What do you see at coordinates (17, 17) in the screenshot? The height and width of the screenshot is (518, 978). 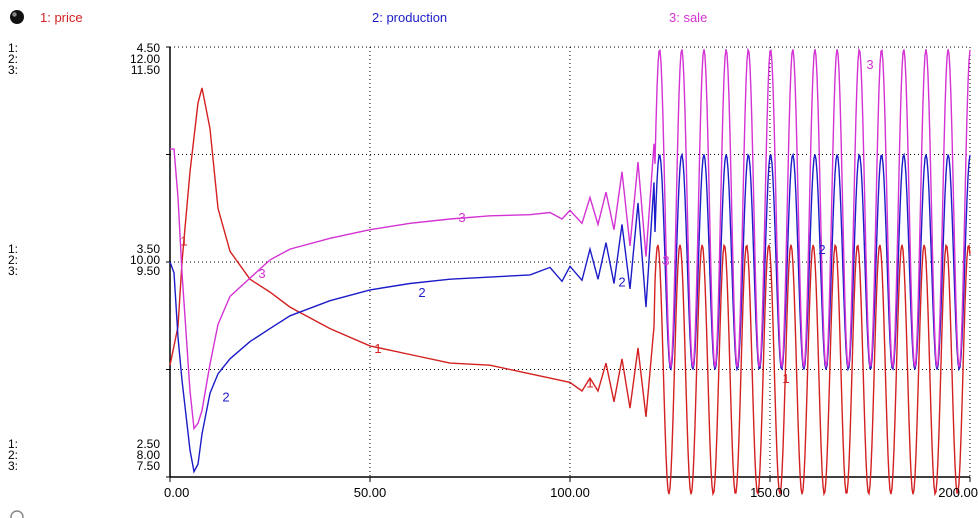 I see `pin-icon` at bounding box center [17, 17].